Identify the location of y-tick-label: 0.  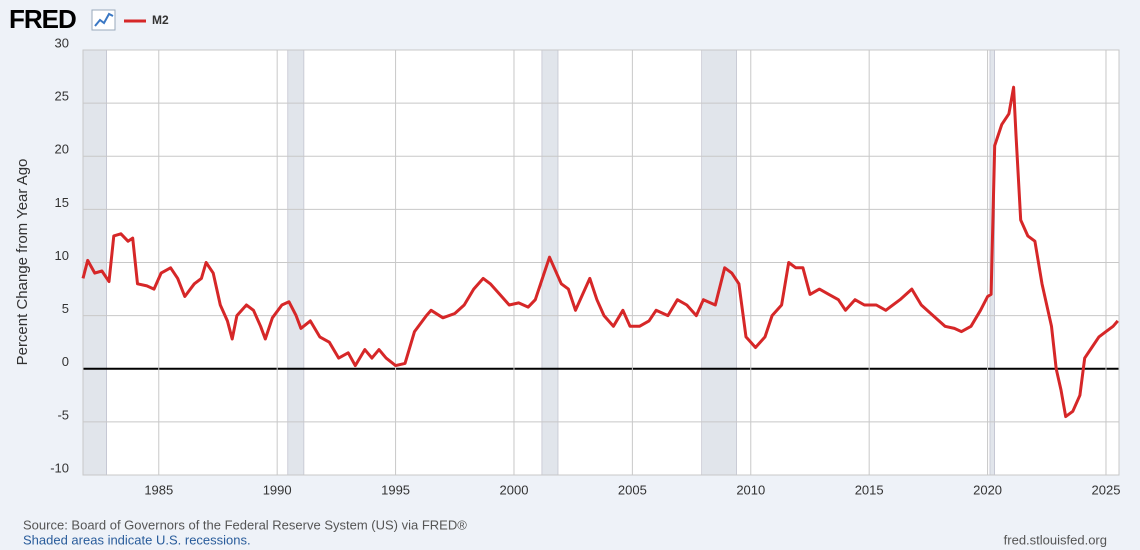
(65, 361).